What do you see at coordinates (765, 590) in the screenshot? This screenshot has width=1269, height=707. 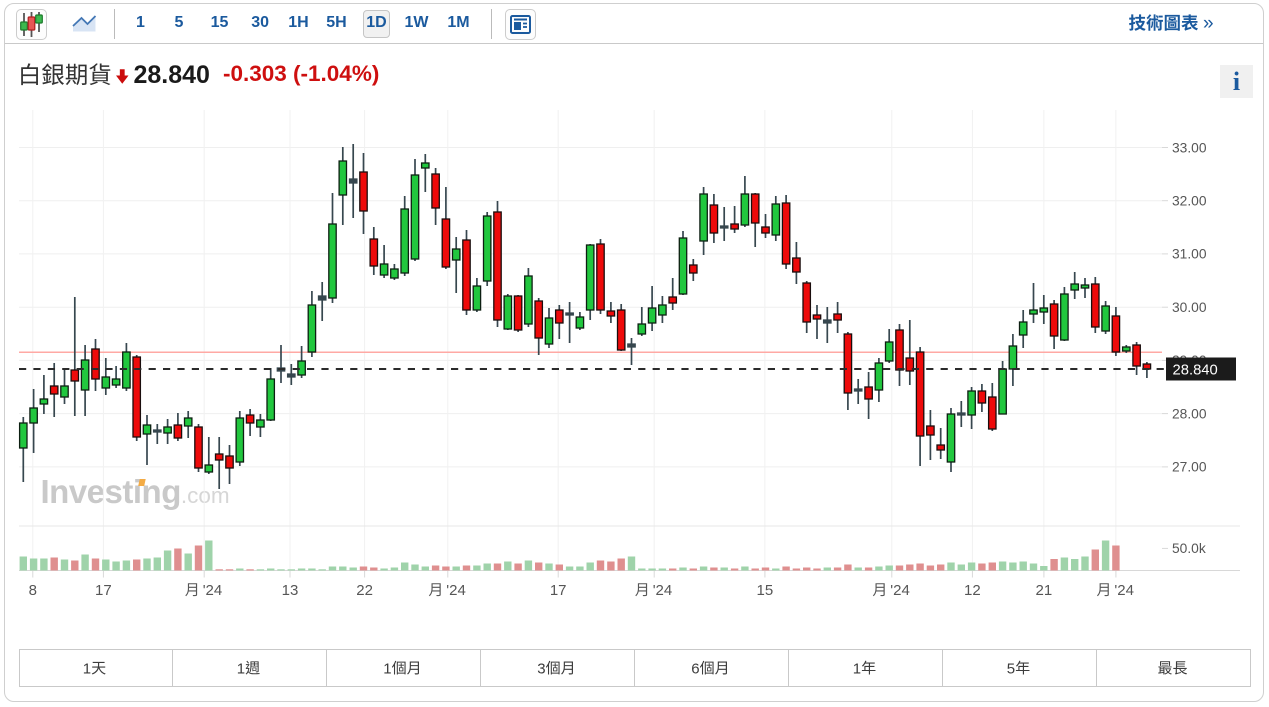 I see `svg-text: 15` at bounding box center [765, 590].